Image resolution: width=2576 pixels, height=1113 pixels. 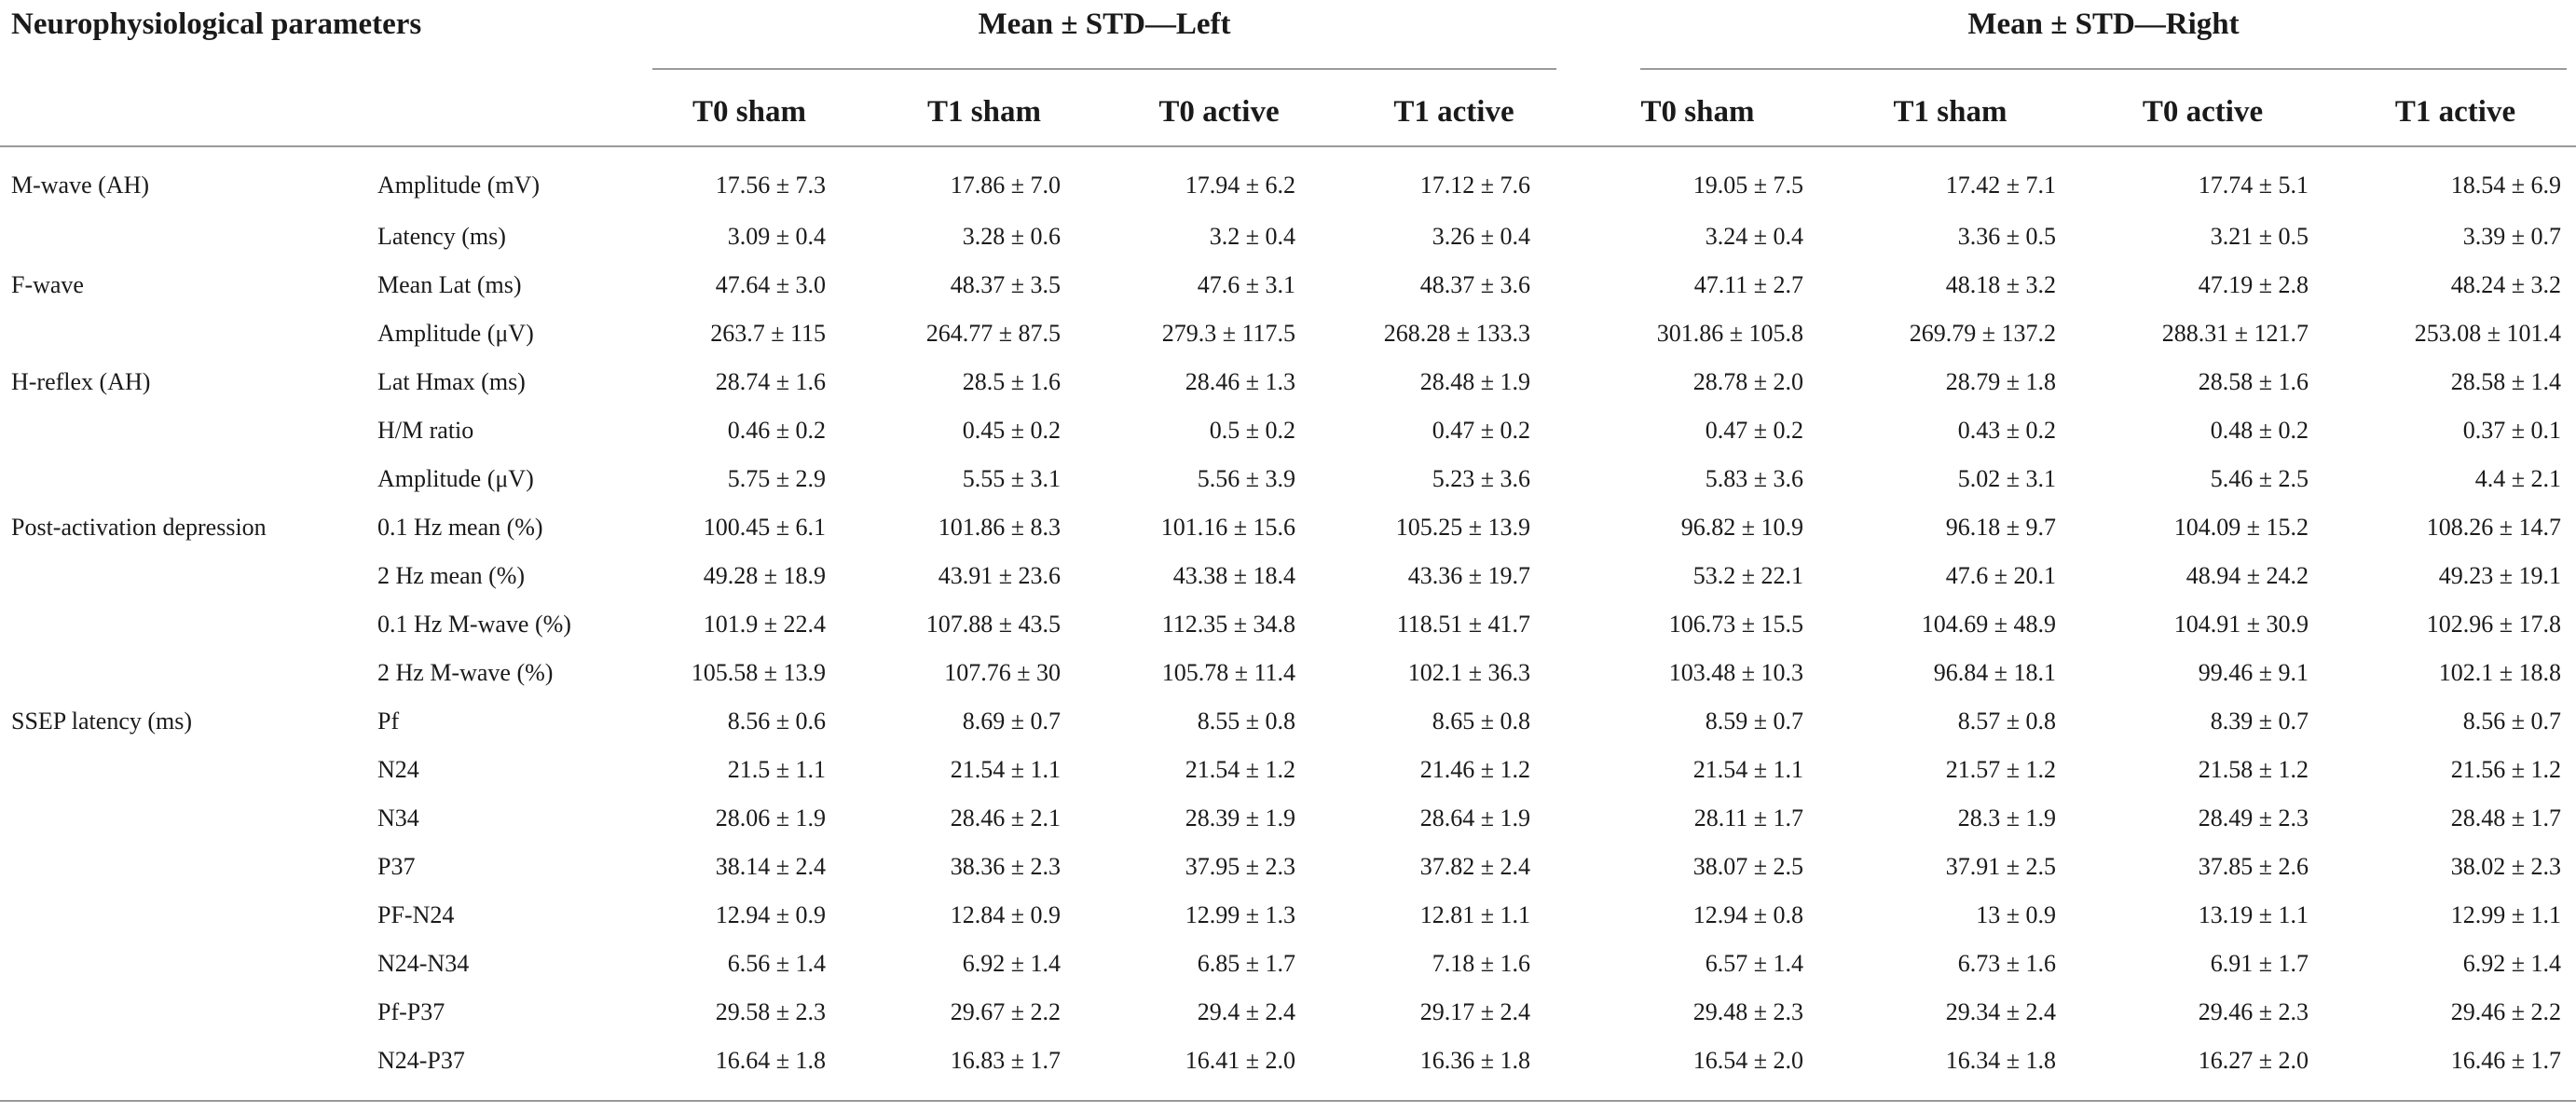 I want to click on row-measure: 2 Hz M-wave (%), so click(x=465, y=672).